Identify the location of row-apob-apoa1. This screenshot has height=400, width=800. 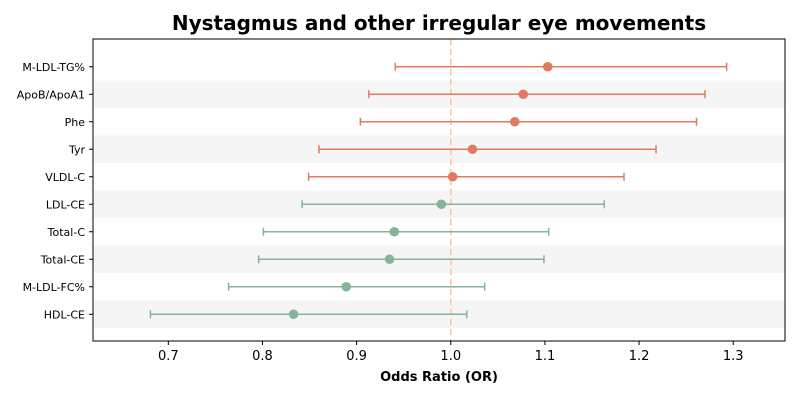
(537, 94).